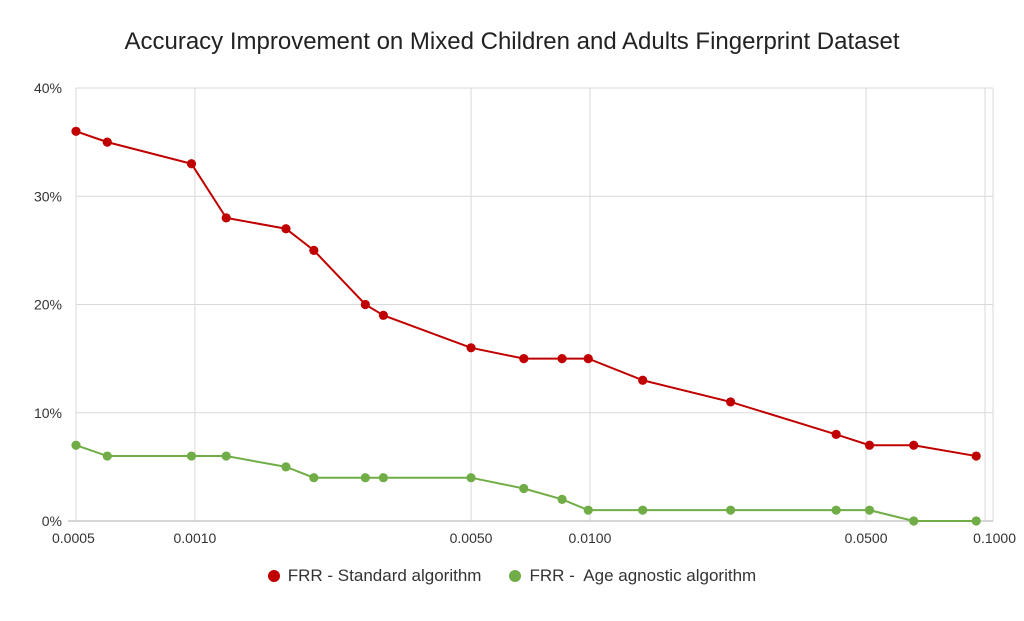 The width and height of the screenshot is (1024, 621). I want to click on x-tick-label: 0.0010, so click(195, 538).